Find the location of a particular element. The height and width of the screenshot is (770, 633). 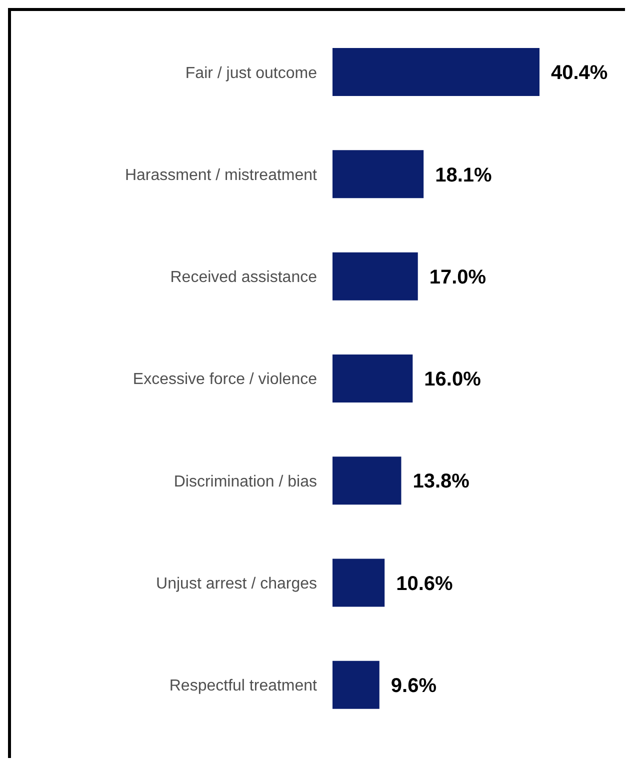

y-tick-label: Excessive force / violence is located at coordinates (225, 379).